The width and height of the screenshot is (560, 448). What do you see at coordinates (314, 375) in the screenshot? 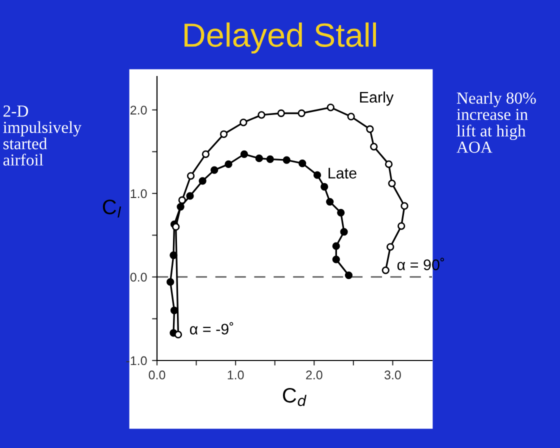
I see `x-tick-label: 2.0` at bounding box center [314, 375].